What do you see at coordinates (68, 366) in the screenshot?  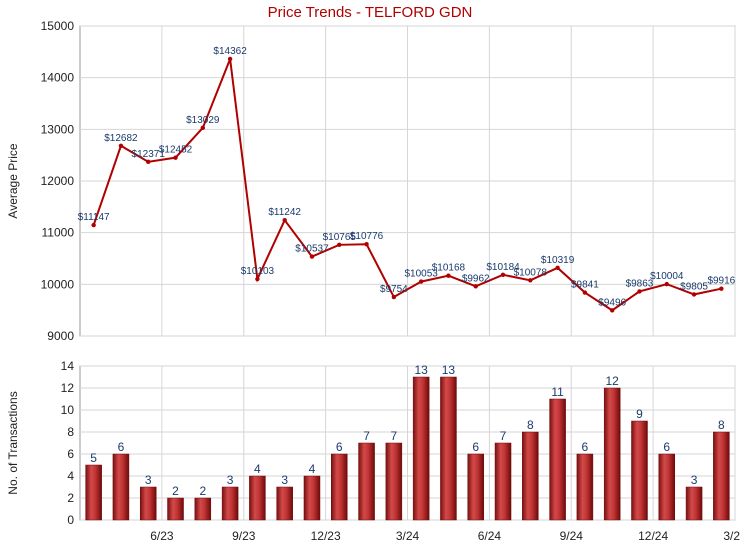 I see `y-tick-label: 14` at bounding box center [68, 366].